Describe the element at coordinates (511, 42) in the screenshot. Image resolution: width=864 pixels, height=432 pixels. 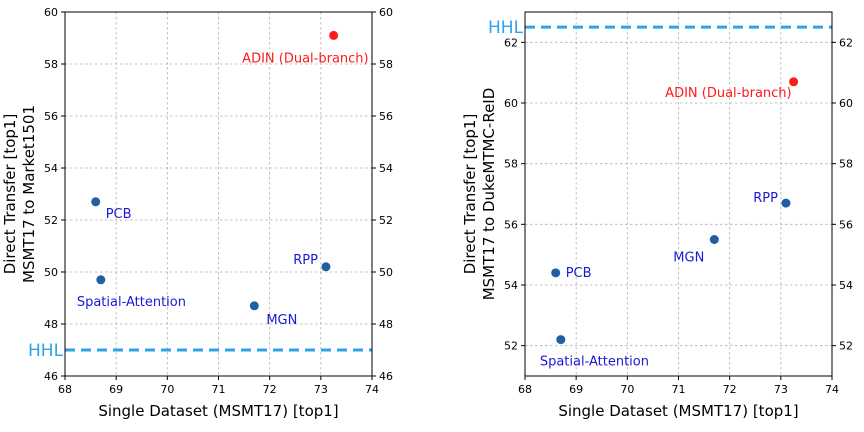
I see `y-tick-label-left: 62` at that location.